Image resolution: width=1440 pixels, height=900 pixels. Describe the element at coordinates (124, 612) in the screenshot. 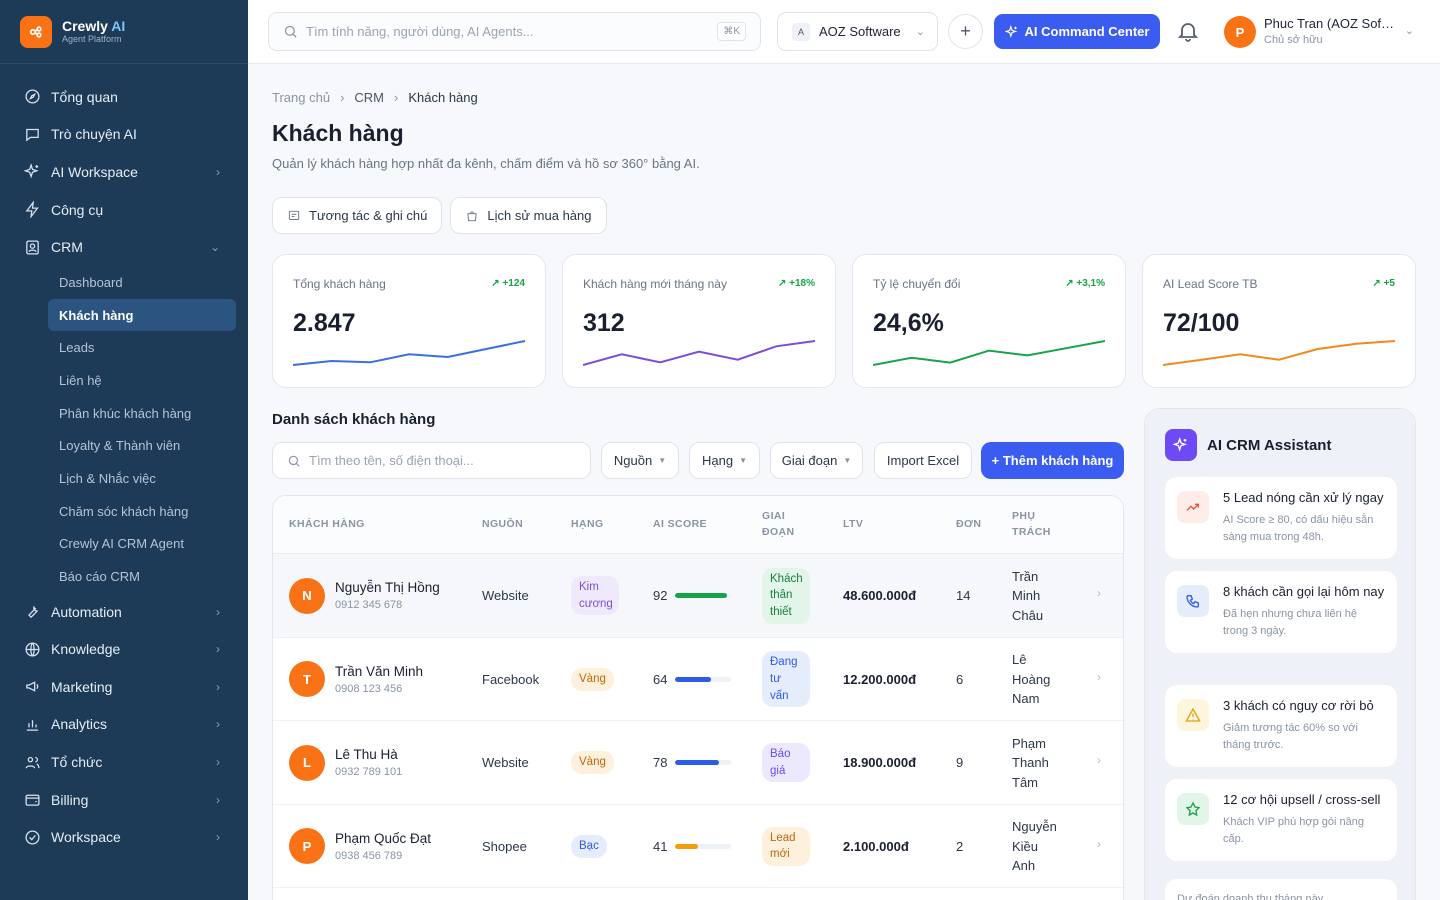

I see `nav-item-automation: Automation ›` at that location.